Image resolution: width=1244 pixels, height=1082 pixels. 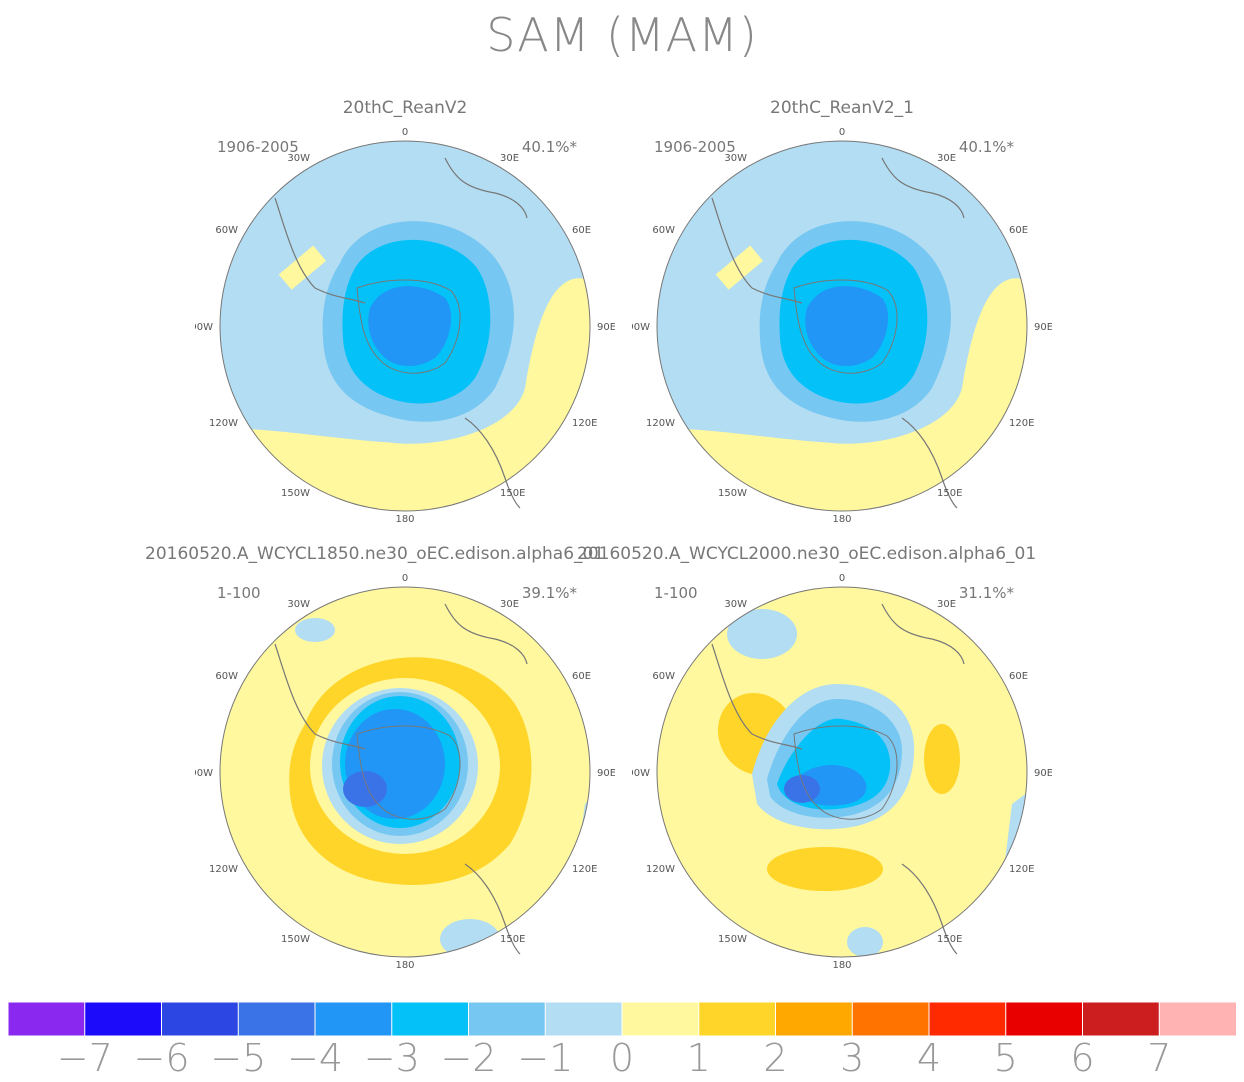 I want to click on colorbar-tick-label: 0, so click(x=622, y=1058).